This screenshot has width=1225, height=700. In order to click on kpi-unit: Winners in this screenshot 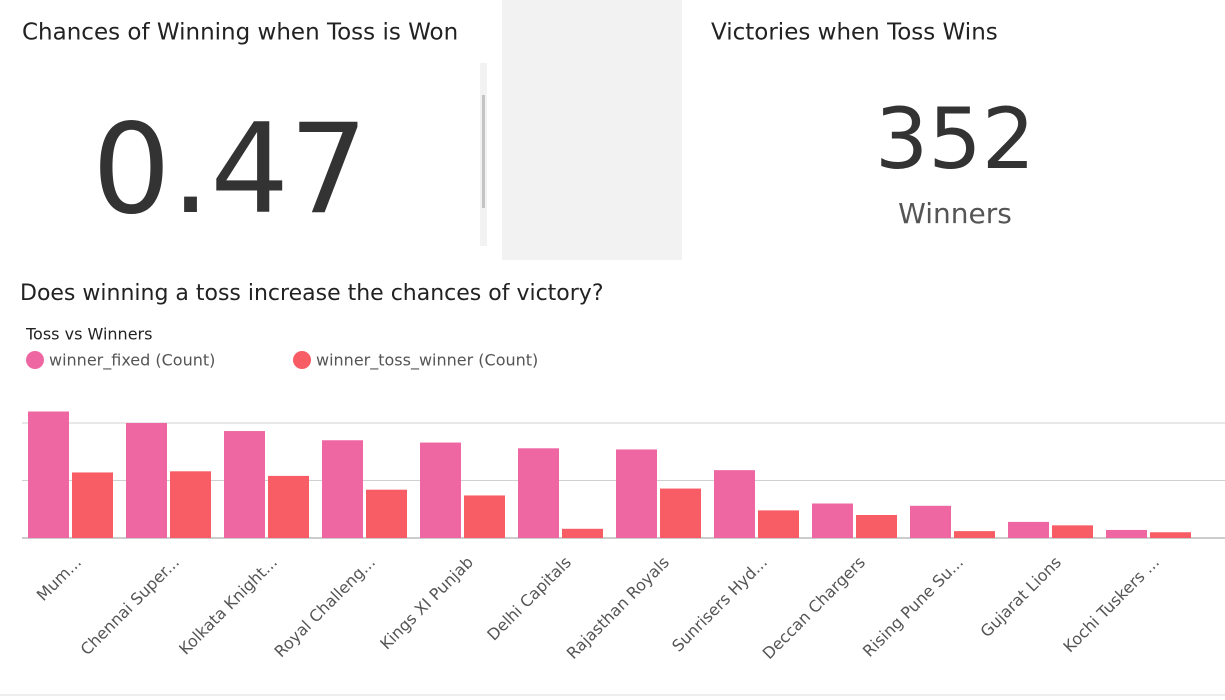, I will do `click(955, 213)`.